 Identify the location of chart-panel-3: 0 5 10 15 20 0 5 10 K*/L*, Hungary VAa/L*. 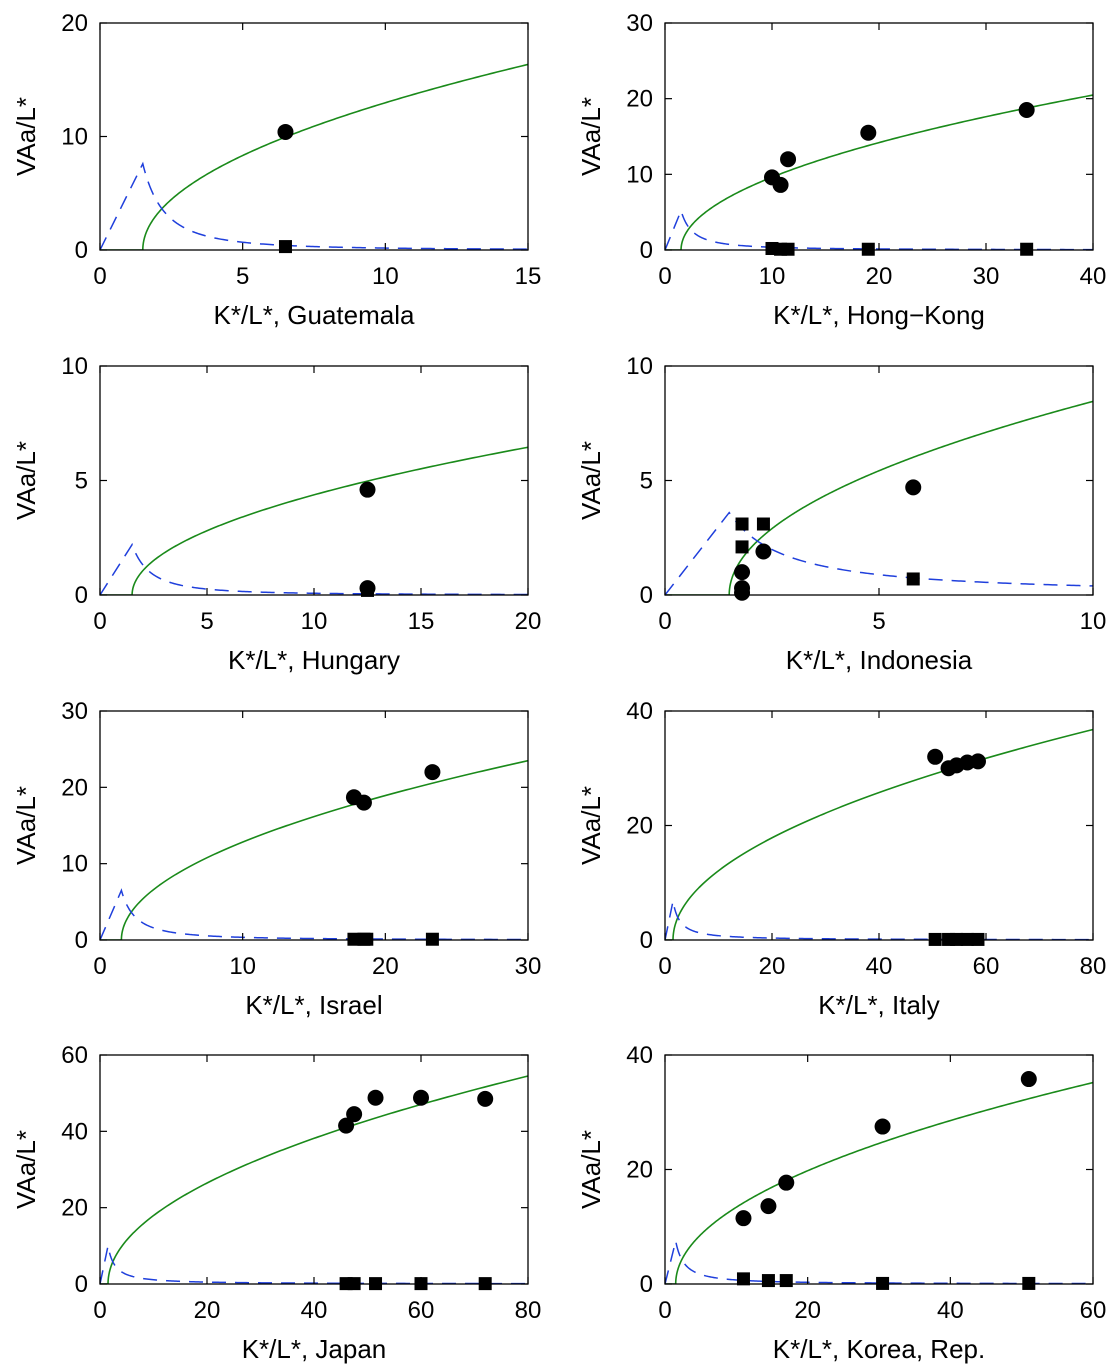
(276, 514).